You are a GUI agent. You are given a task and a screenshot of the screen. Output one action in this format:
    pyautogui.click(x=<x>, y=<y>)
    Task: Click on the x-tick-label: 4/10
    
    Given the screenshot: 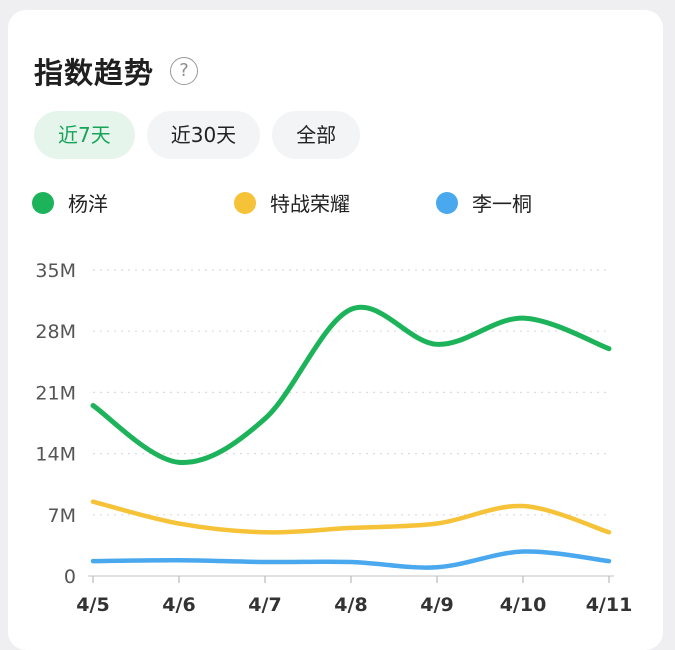 What is the action you would take?
    pyautogui.click(x=523, y=605)
    